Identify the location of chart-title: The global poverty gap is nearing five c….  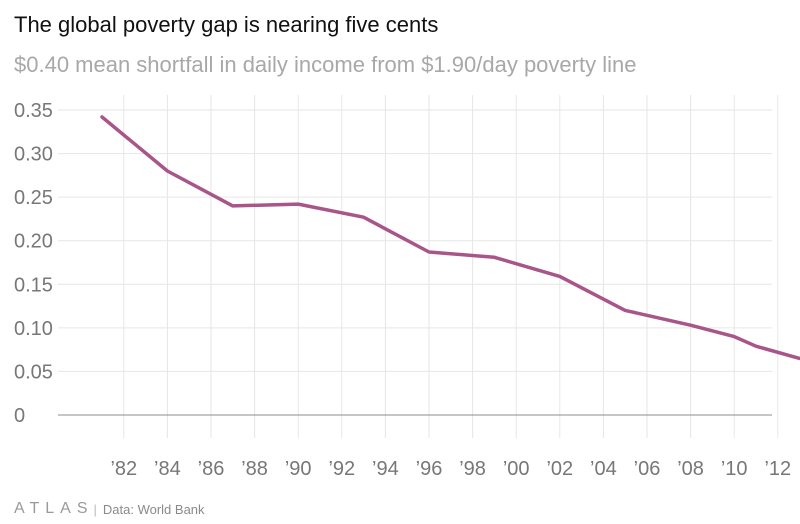
(226, 24).